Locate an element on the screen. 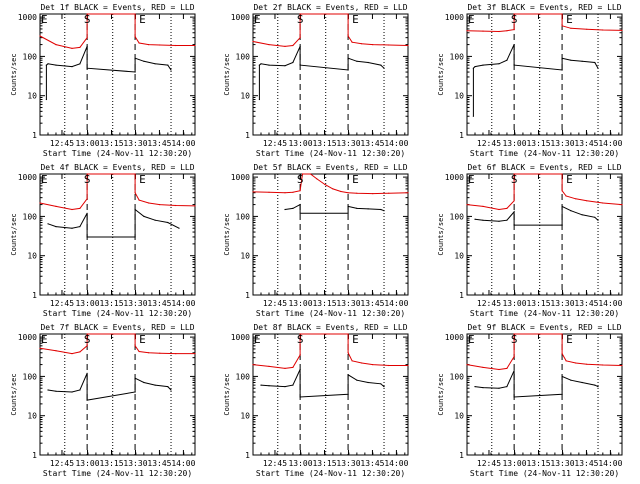  y-tick-label: 1000 is located at coordinates (454, 17).